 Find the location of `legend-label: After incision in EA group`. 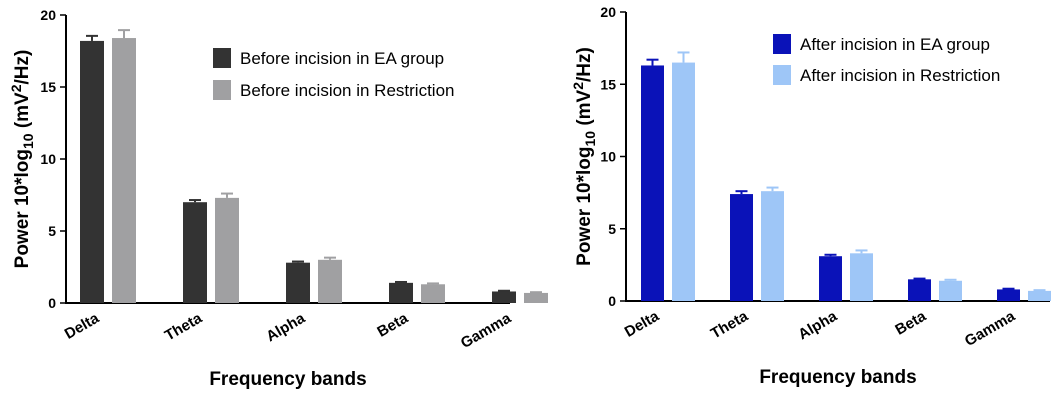

legend-label: After incision in EA group is located at coordinates (895, 44).